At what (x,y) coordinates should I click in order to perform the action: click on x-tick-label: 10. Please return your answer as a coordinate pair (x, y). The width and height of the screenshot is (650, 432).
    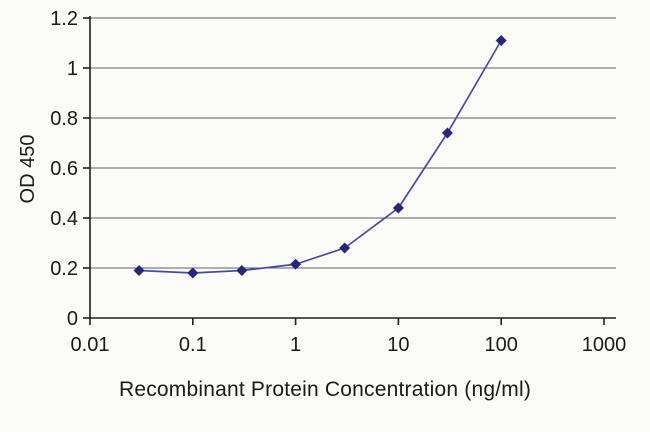
    Looking at the image, I should click on (398, 345).